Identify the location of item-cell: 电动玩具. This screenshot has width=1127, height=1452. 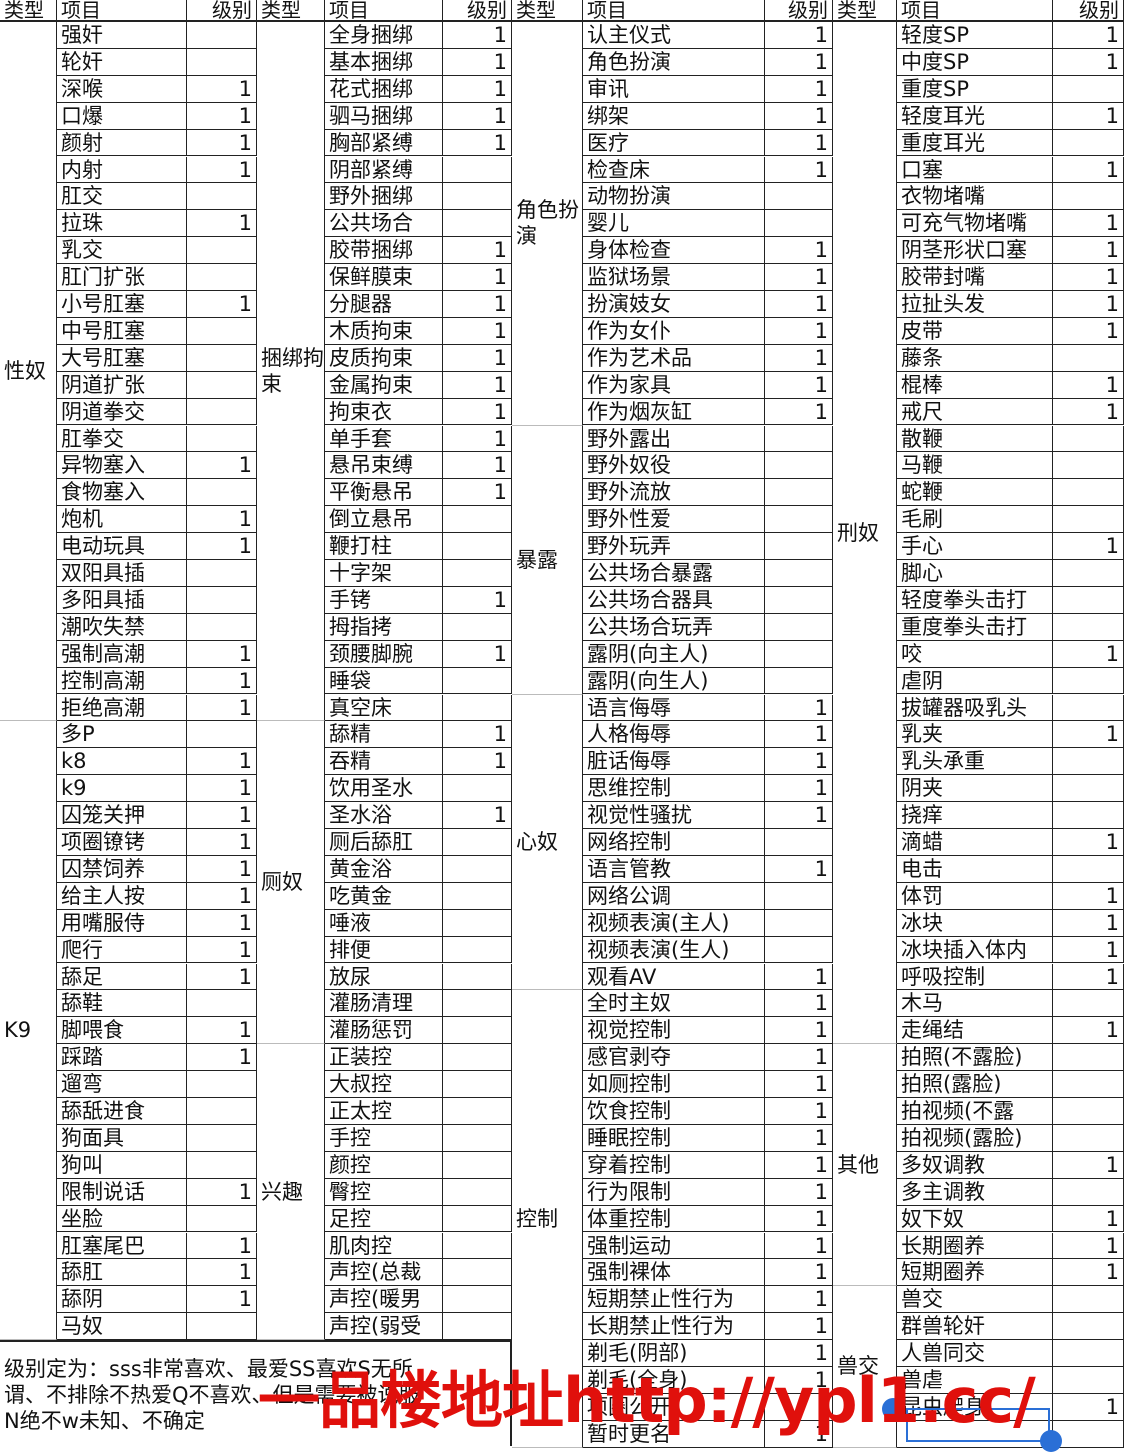
(122, 546).